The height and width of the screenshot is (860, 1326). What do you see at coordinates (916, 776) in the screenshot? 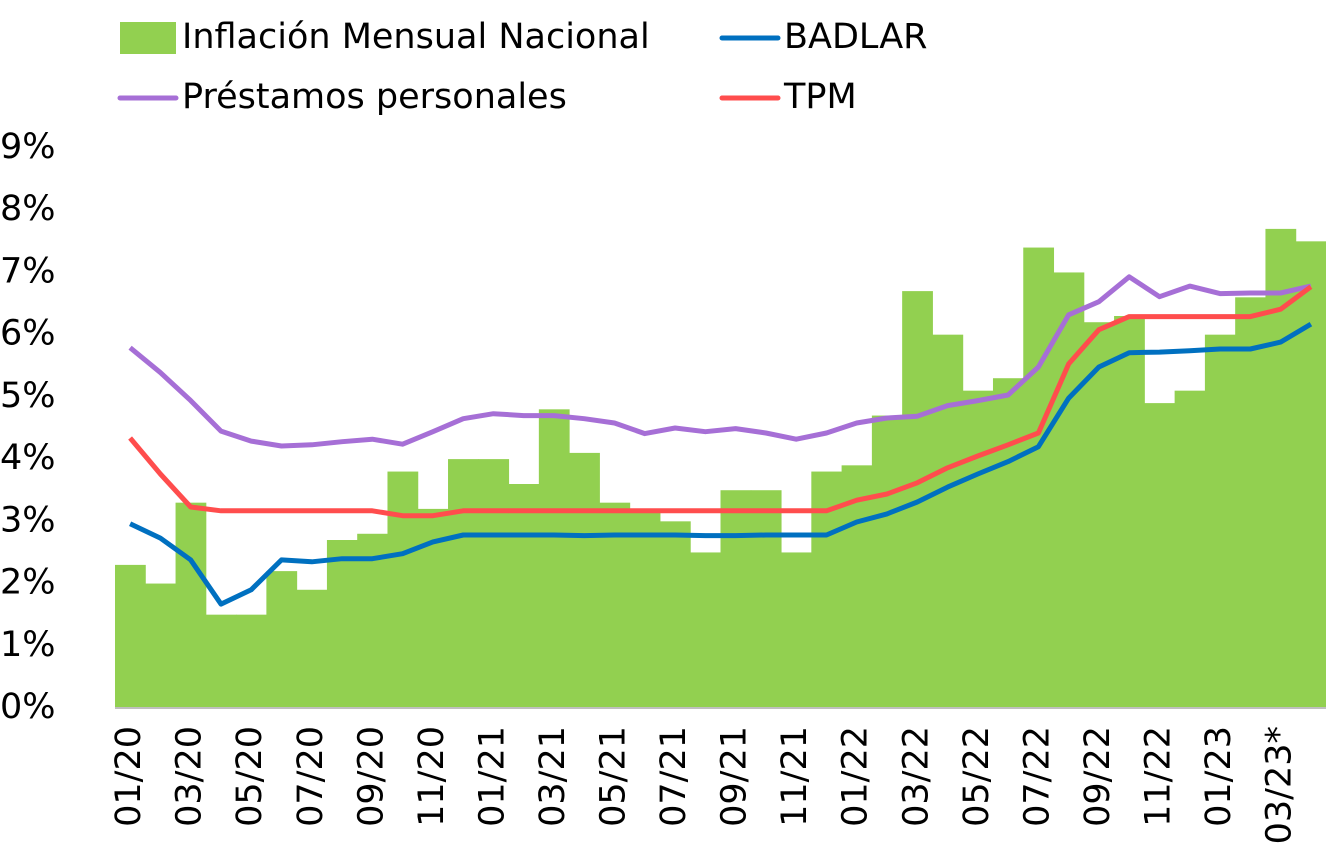
I see `x-tick-label: 03/22` at bounding box center [916, 776].